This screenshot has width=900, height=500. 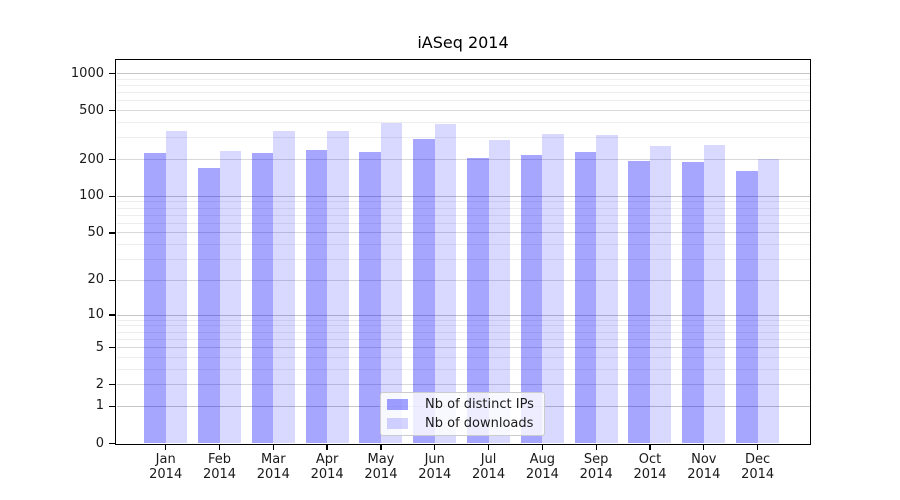 I want to click on x-tick-label: Dec 2014, so click(x=758, y=467).